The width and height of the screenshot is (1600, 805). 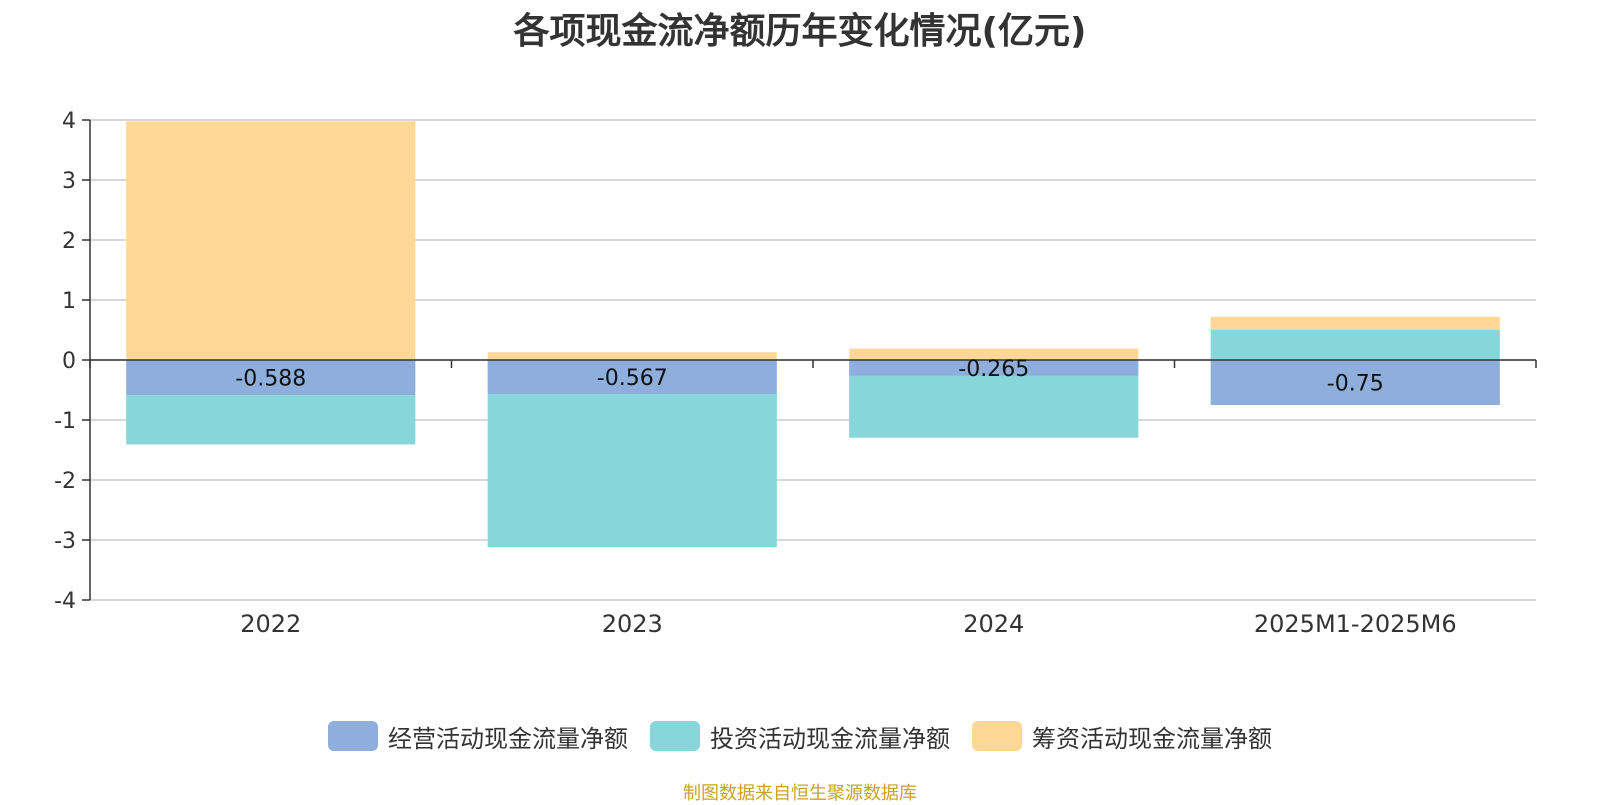 I want to click on bar-segment-s0-c0, so click(x=271, y=378).